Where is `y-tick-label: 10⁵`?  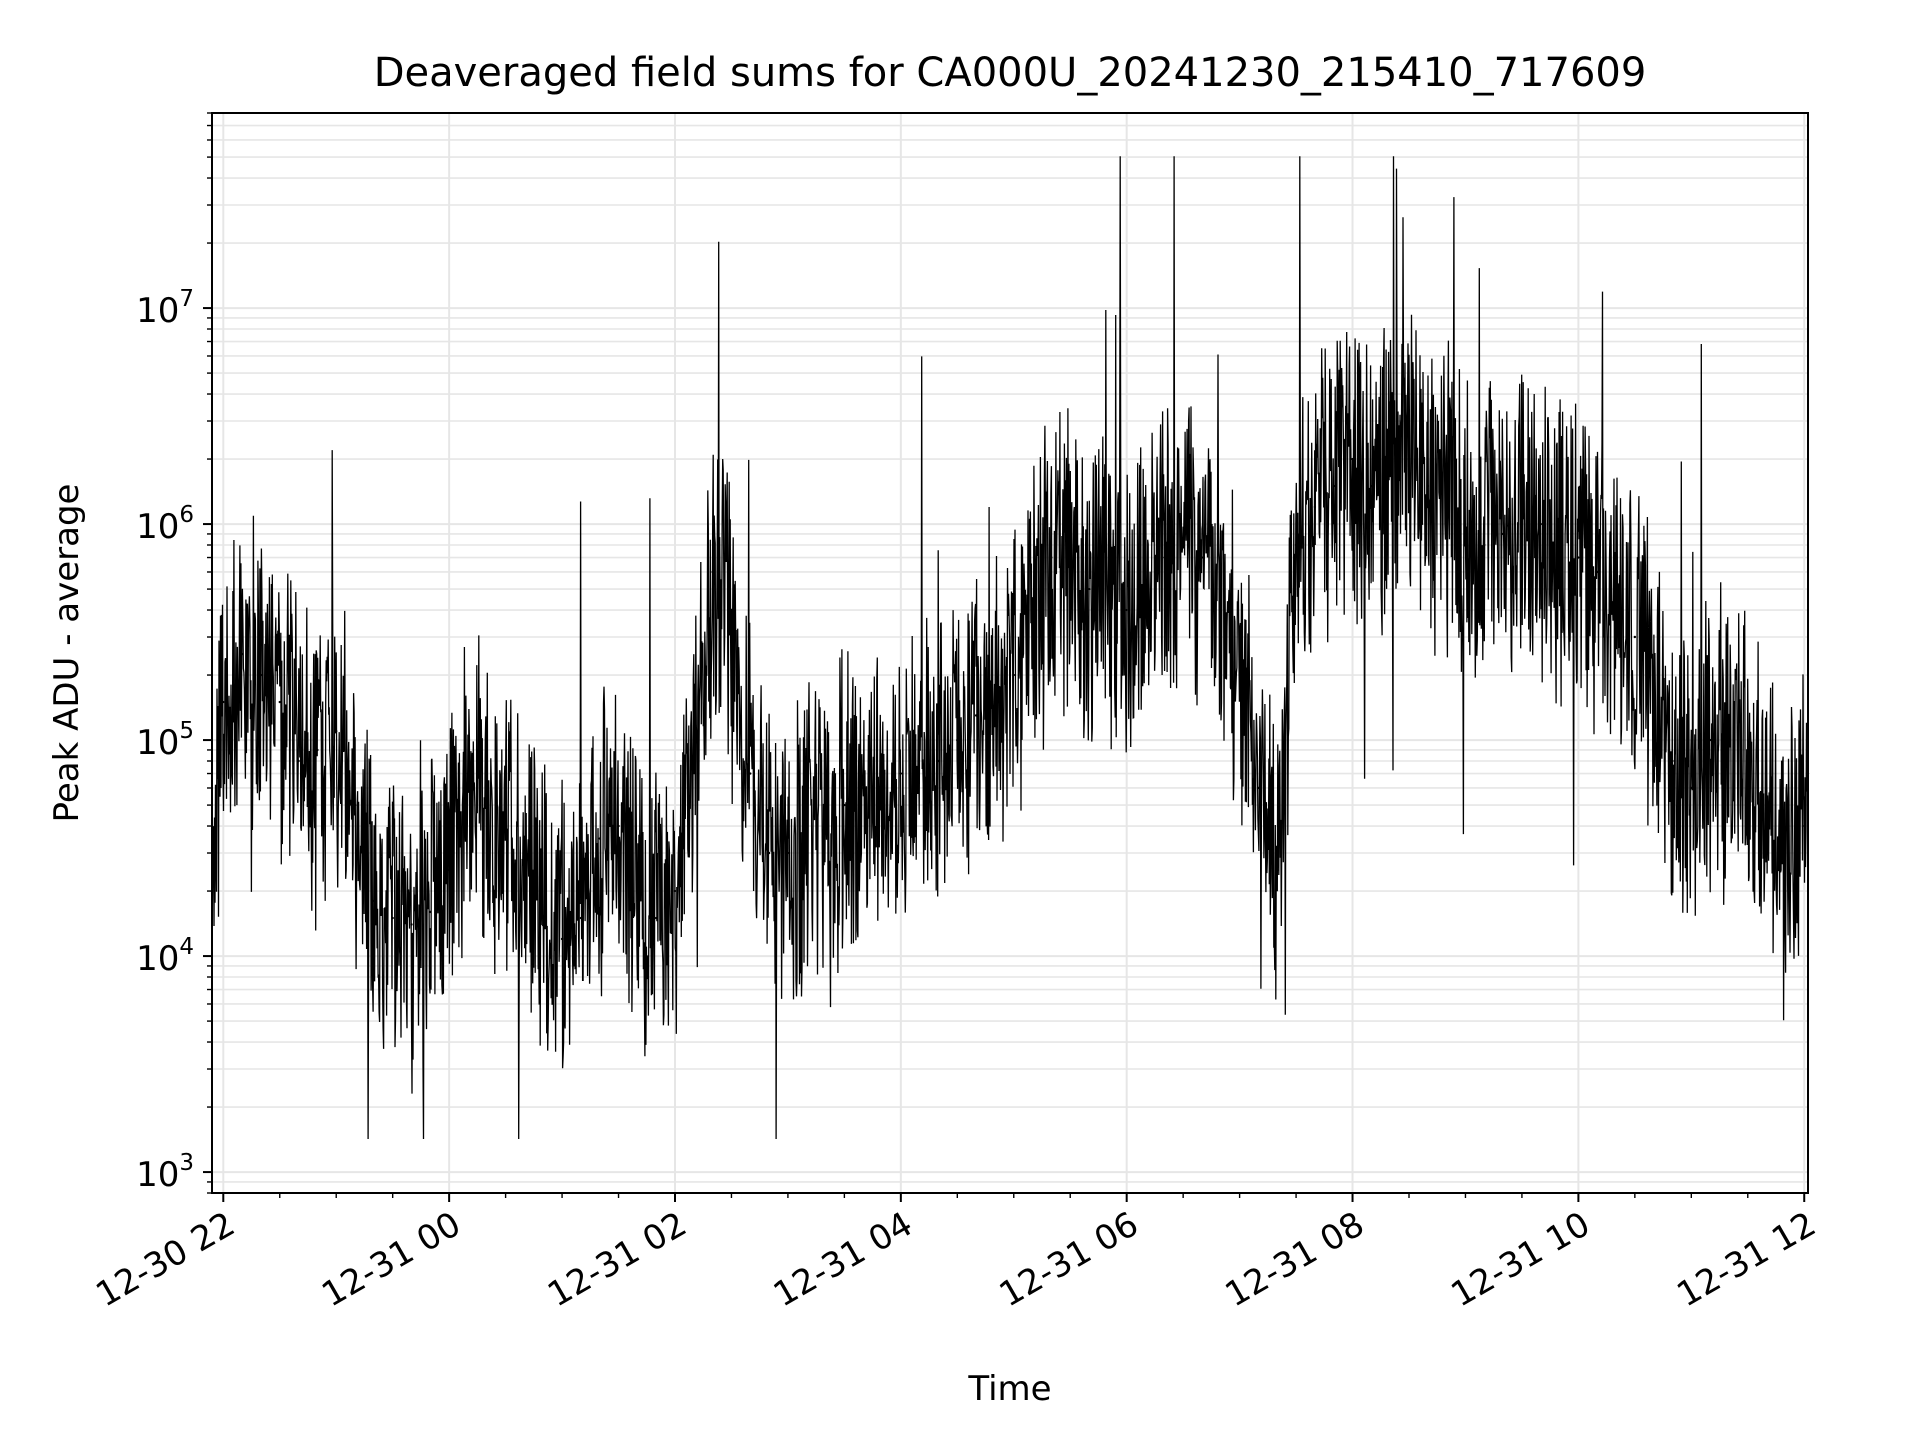 y-tick-label: 10⁵ is located at coordinates (165, 740).